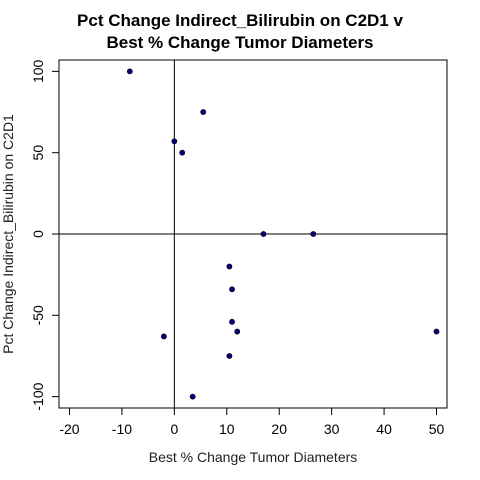  I want to click on x-tick-label: 0, so click(174, 429).